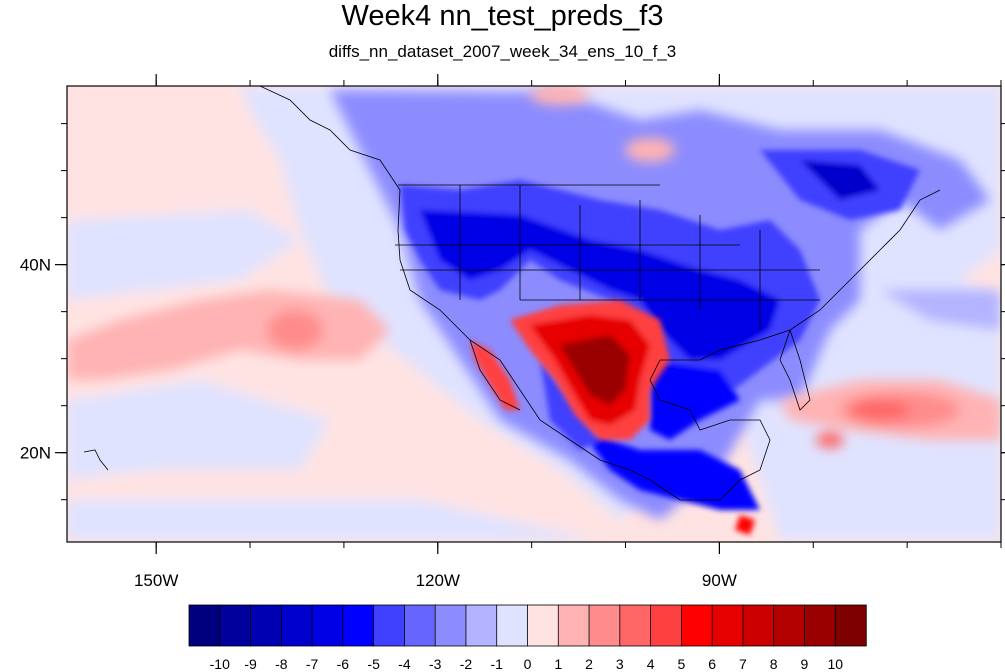 The height and width of the screenshot is (672, 1005). Describe the element at coordinates (558, 664) in the screenshot. I see `colorbar-label: 1` at that location.